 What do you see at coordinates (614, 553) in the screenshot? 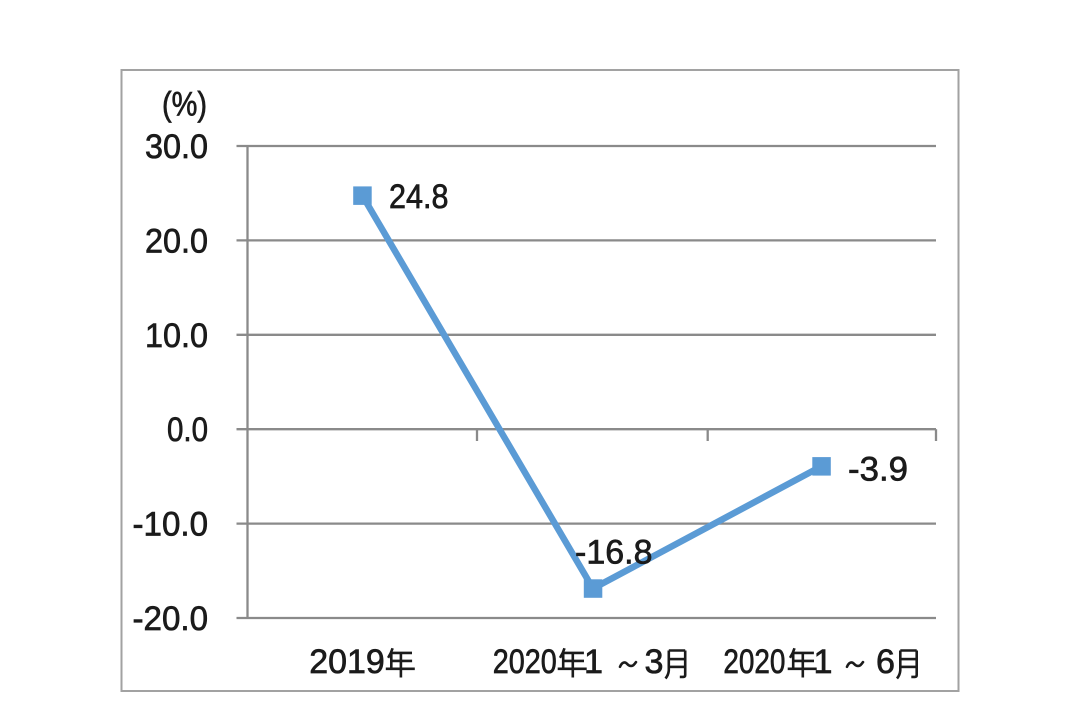
I see `svg-text: -16.8` at bounding box center [614, 553].